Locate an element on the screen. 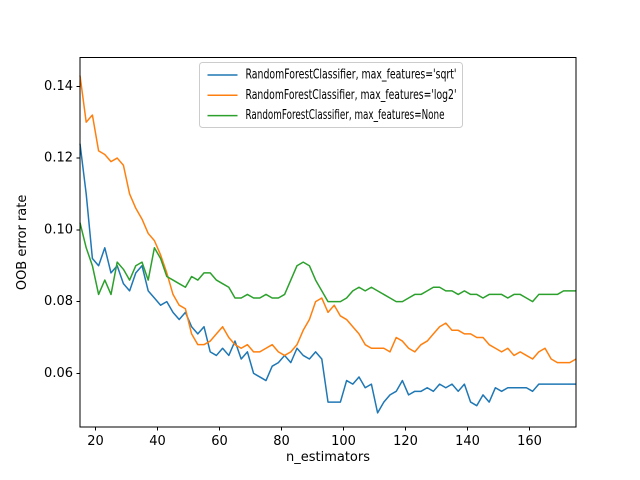 The image size is (640, 480). legend-box is located at coordinates (331, 95).